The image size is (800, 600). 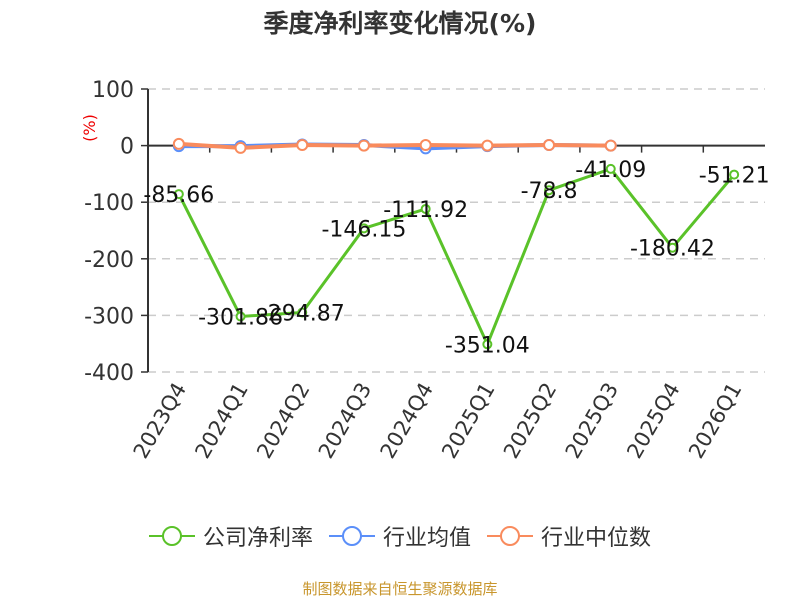 I want to click on legend-label: 行业均值, so click(x=426, y=538).